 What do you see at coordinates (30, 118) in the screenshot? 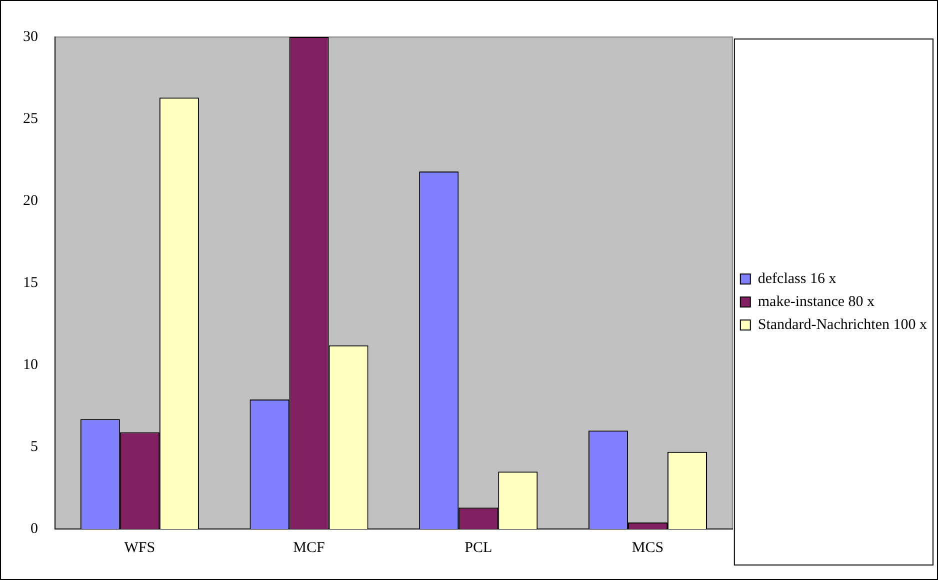
I see `y-tick-label: 25` at bounding box center [30, 118].